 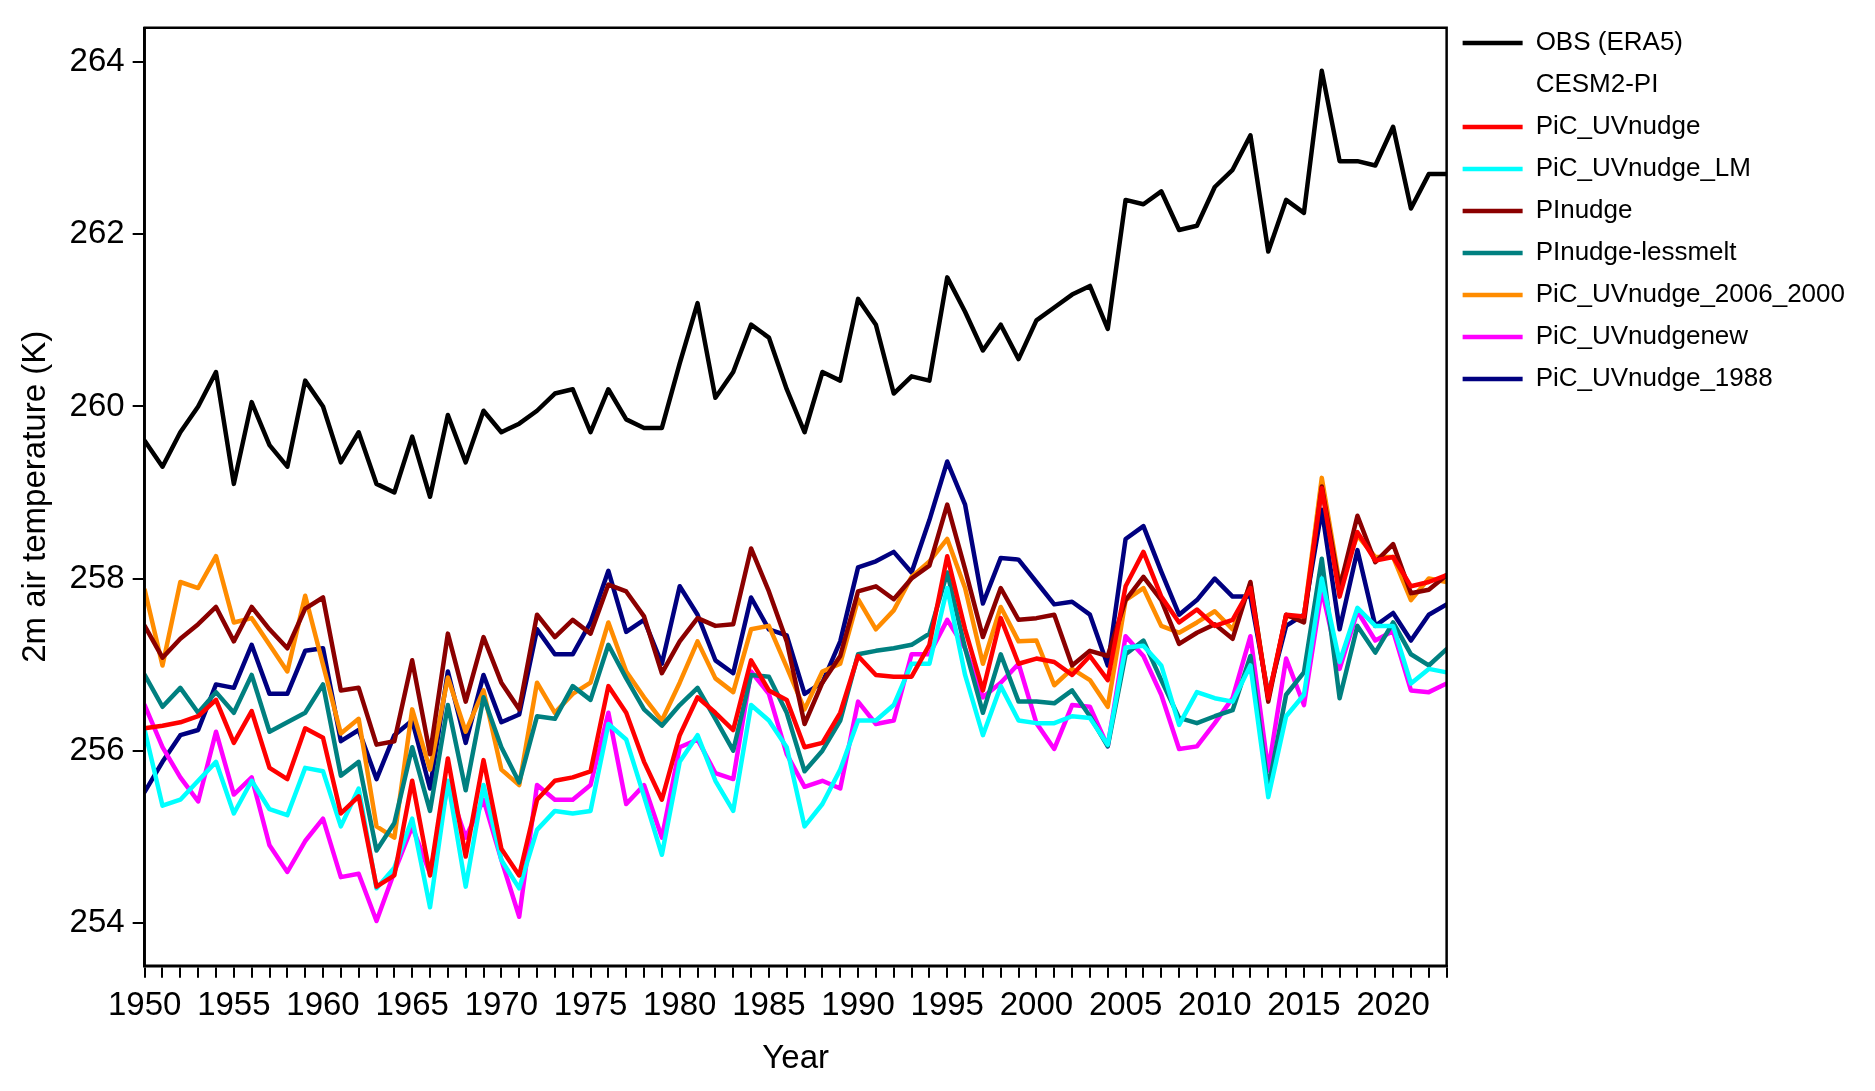 What do you see at coordinates (947, 1003) in the screenshot?
I see `x-tick-label: 1995` at bounding box center [947, 1003].